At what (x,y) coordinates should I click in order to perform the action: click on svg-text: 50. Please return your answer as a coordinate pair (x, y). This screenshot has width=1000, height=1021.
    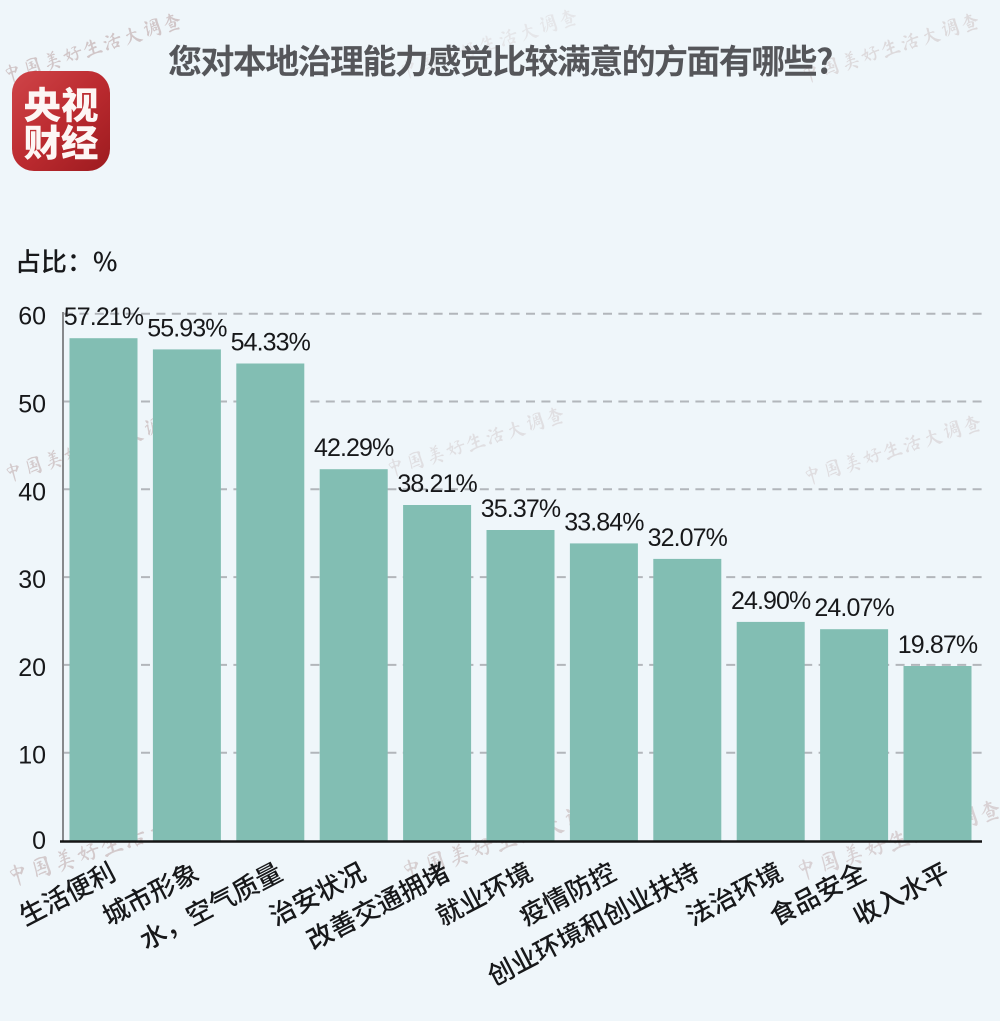
    Looking at the image, I should click on (32, 405).